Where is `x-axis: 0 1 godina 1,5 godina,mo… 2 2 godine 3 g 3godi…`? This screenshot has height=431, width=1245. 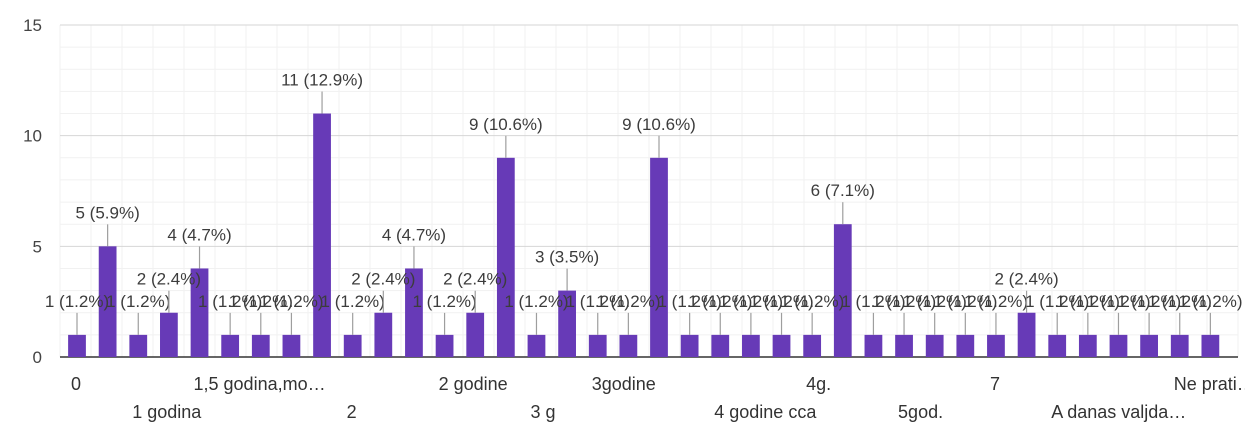 x-axis: 0 1 godina 1,5 godina,mo… 2 2 godine 3 g 3godi… is located at coordinates (658, 398).